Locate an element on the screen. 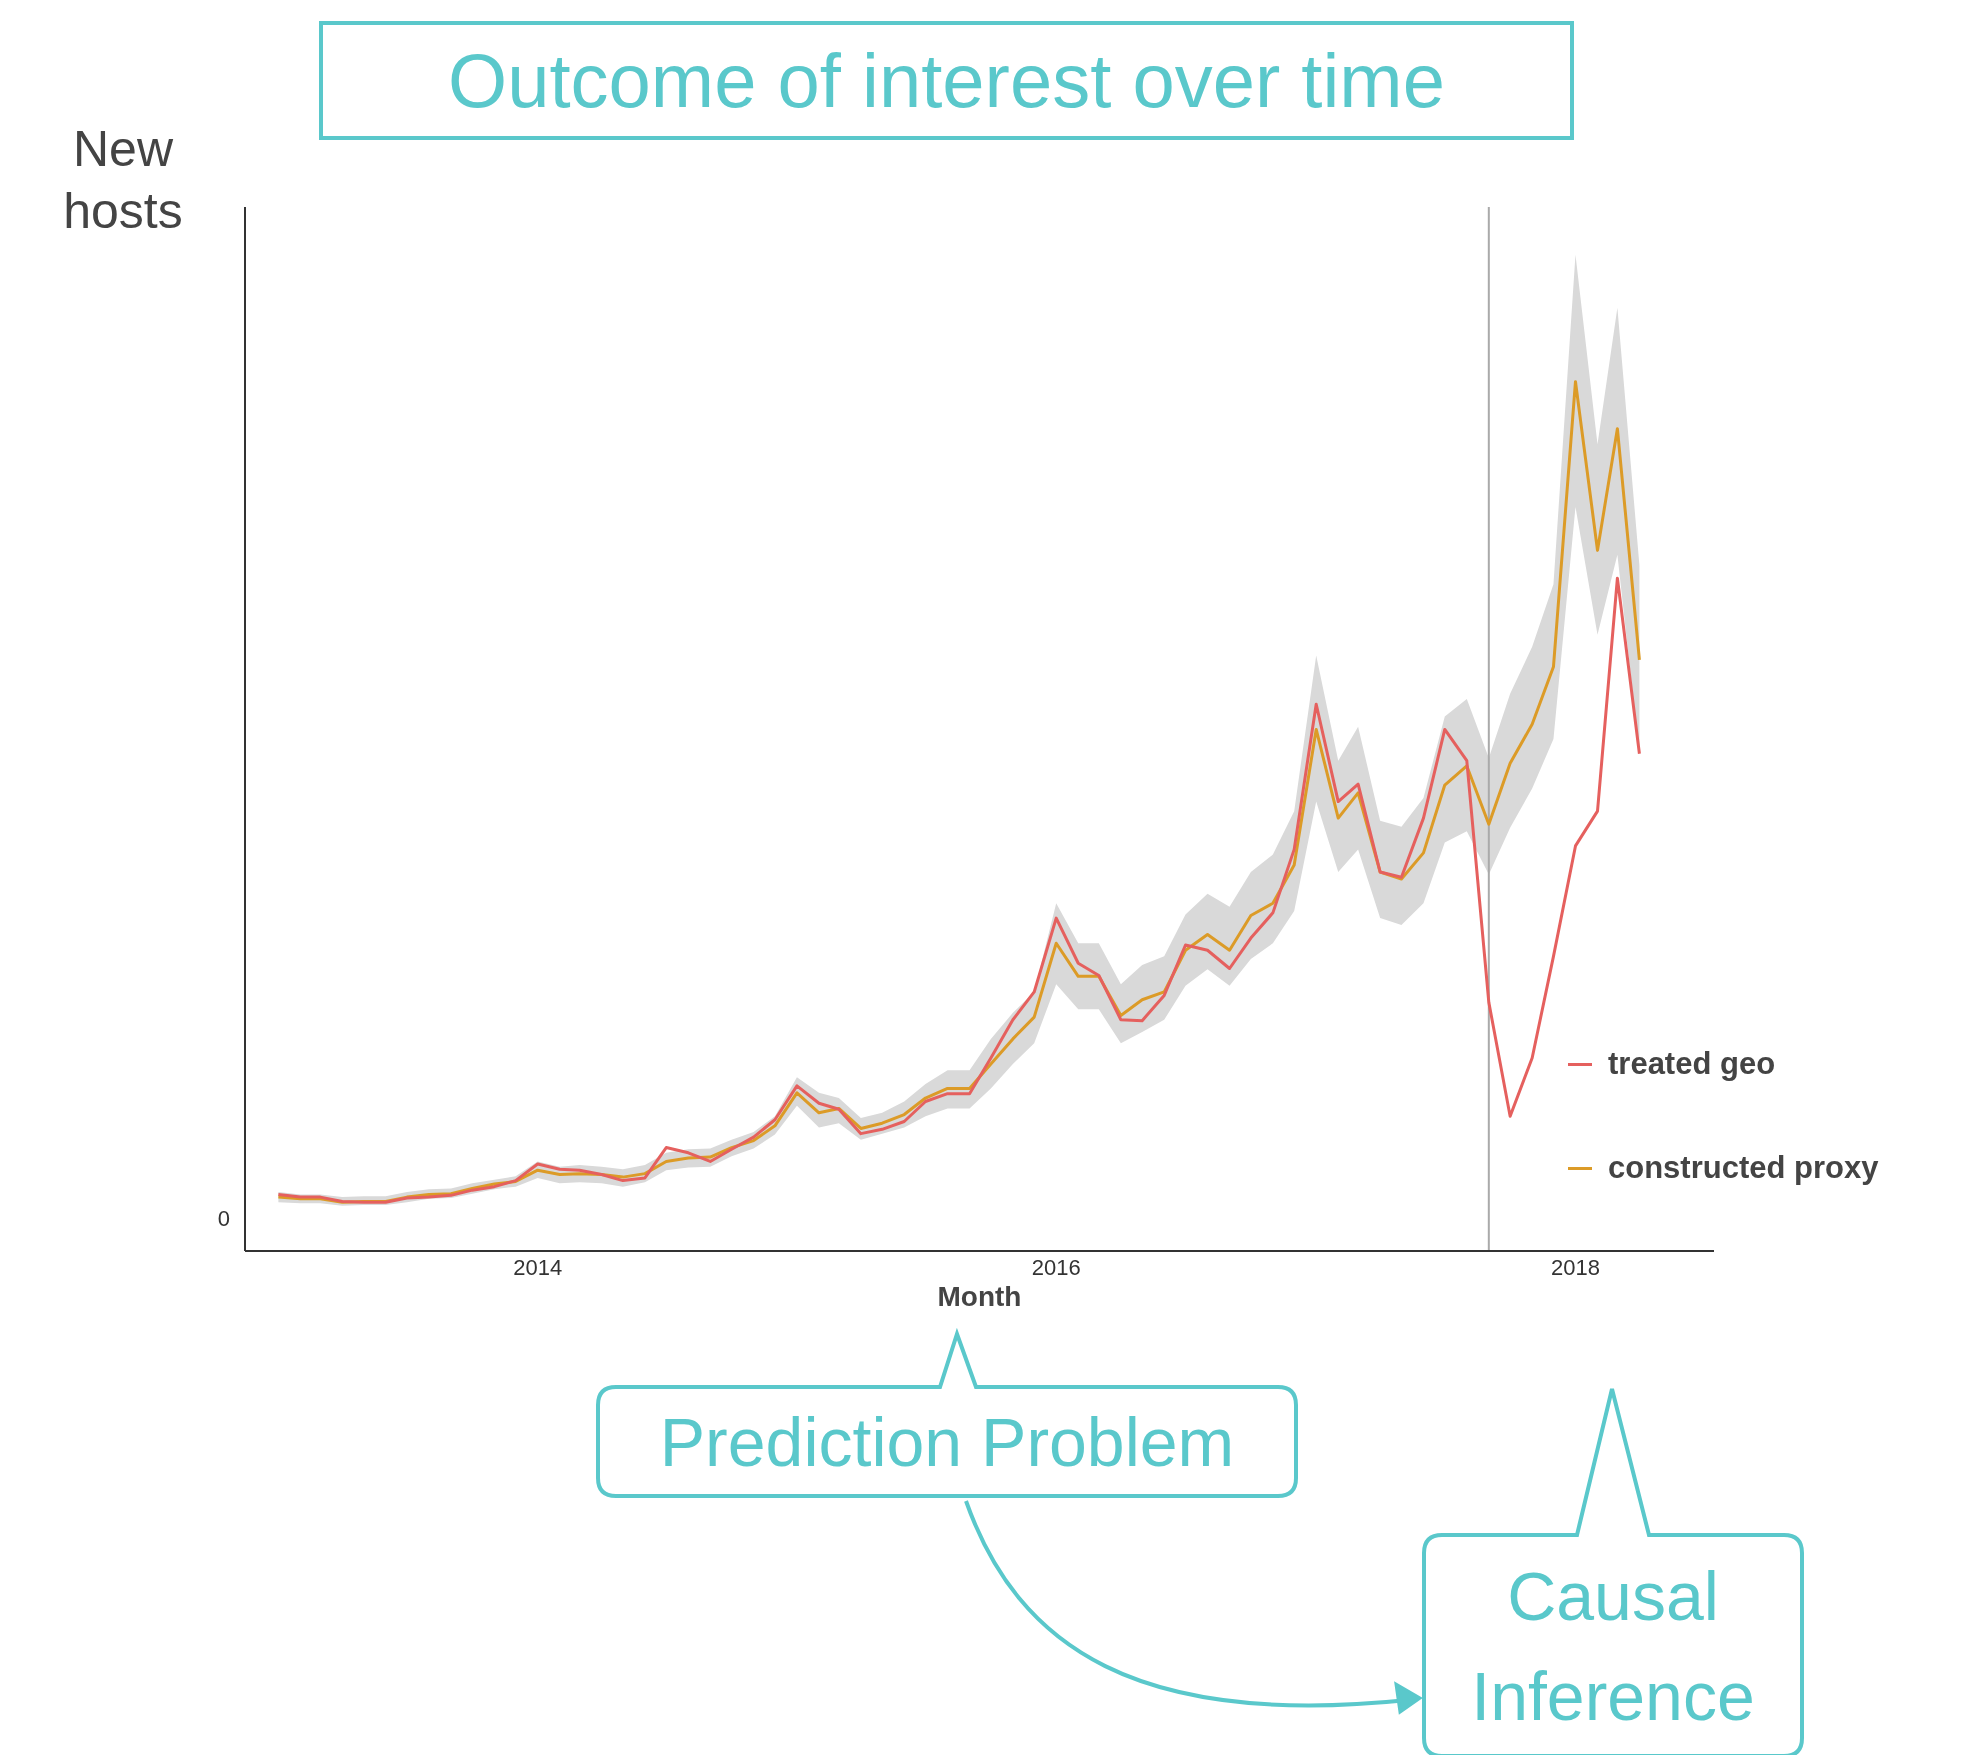 This screenshot has height=1755, width=1983. x-axis-title: Month is located at coordinates (979, 1297).